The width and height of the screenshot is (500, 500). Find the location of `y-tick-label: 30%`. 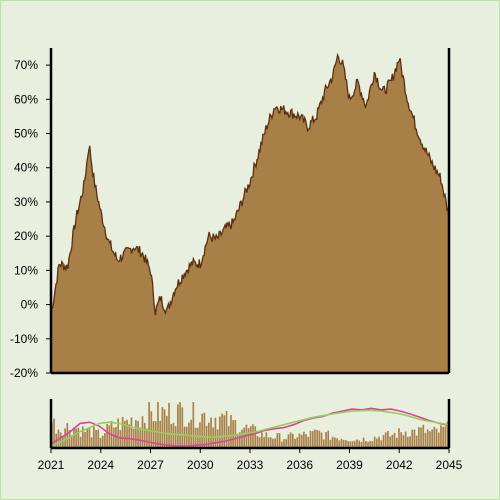

y-tick-label: 30% is located at coordinates (26, 202).